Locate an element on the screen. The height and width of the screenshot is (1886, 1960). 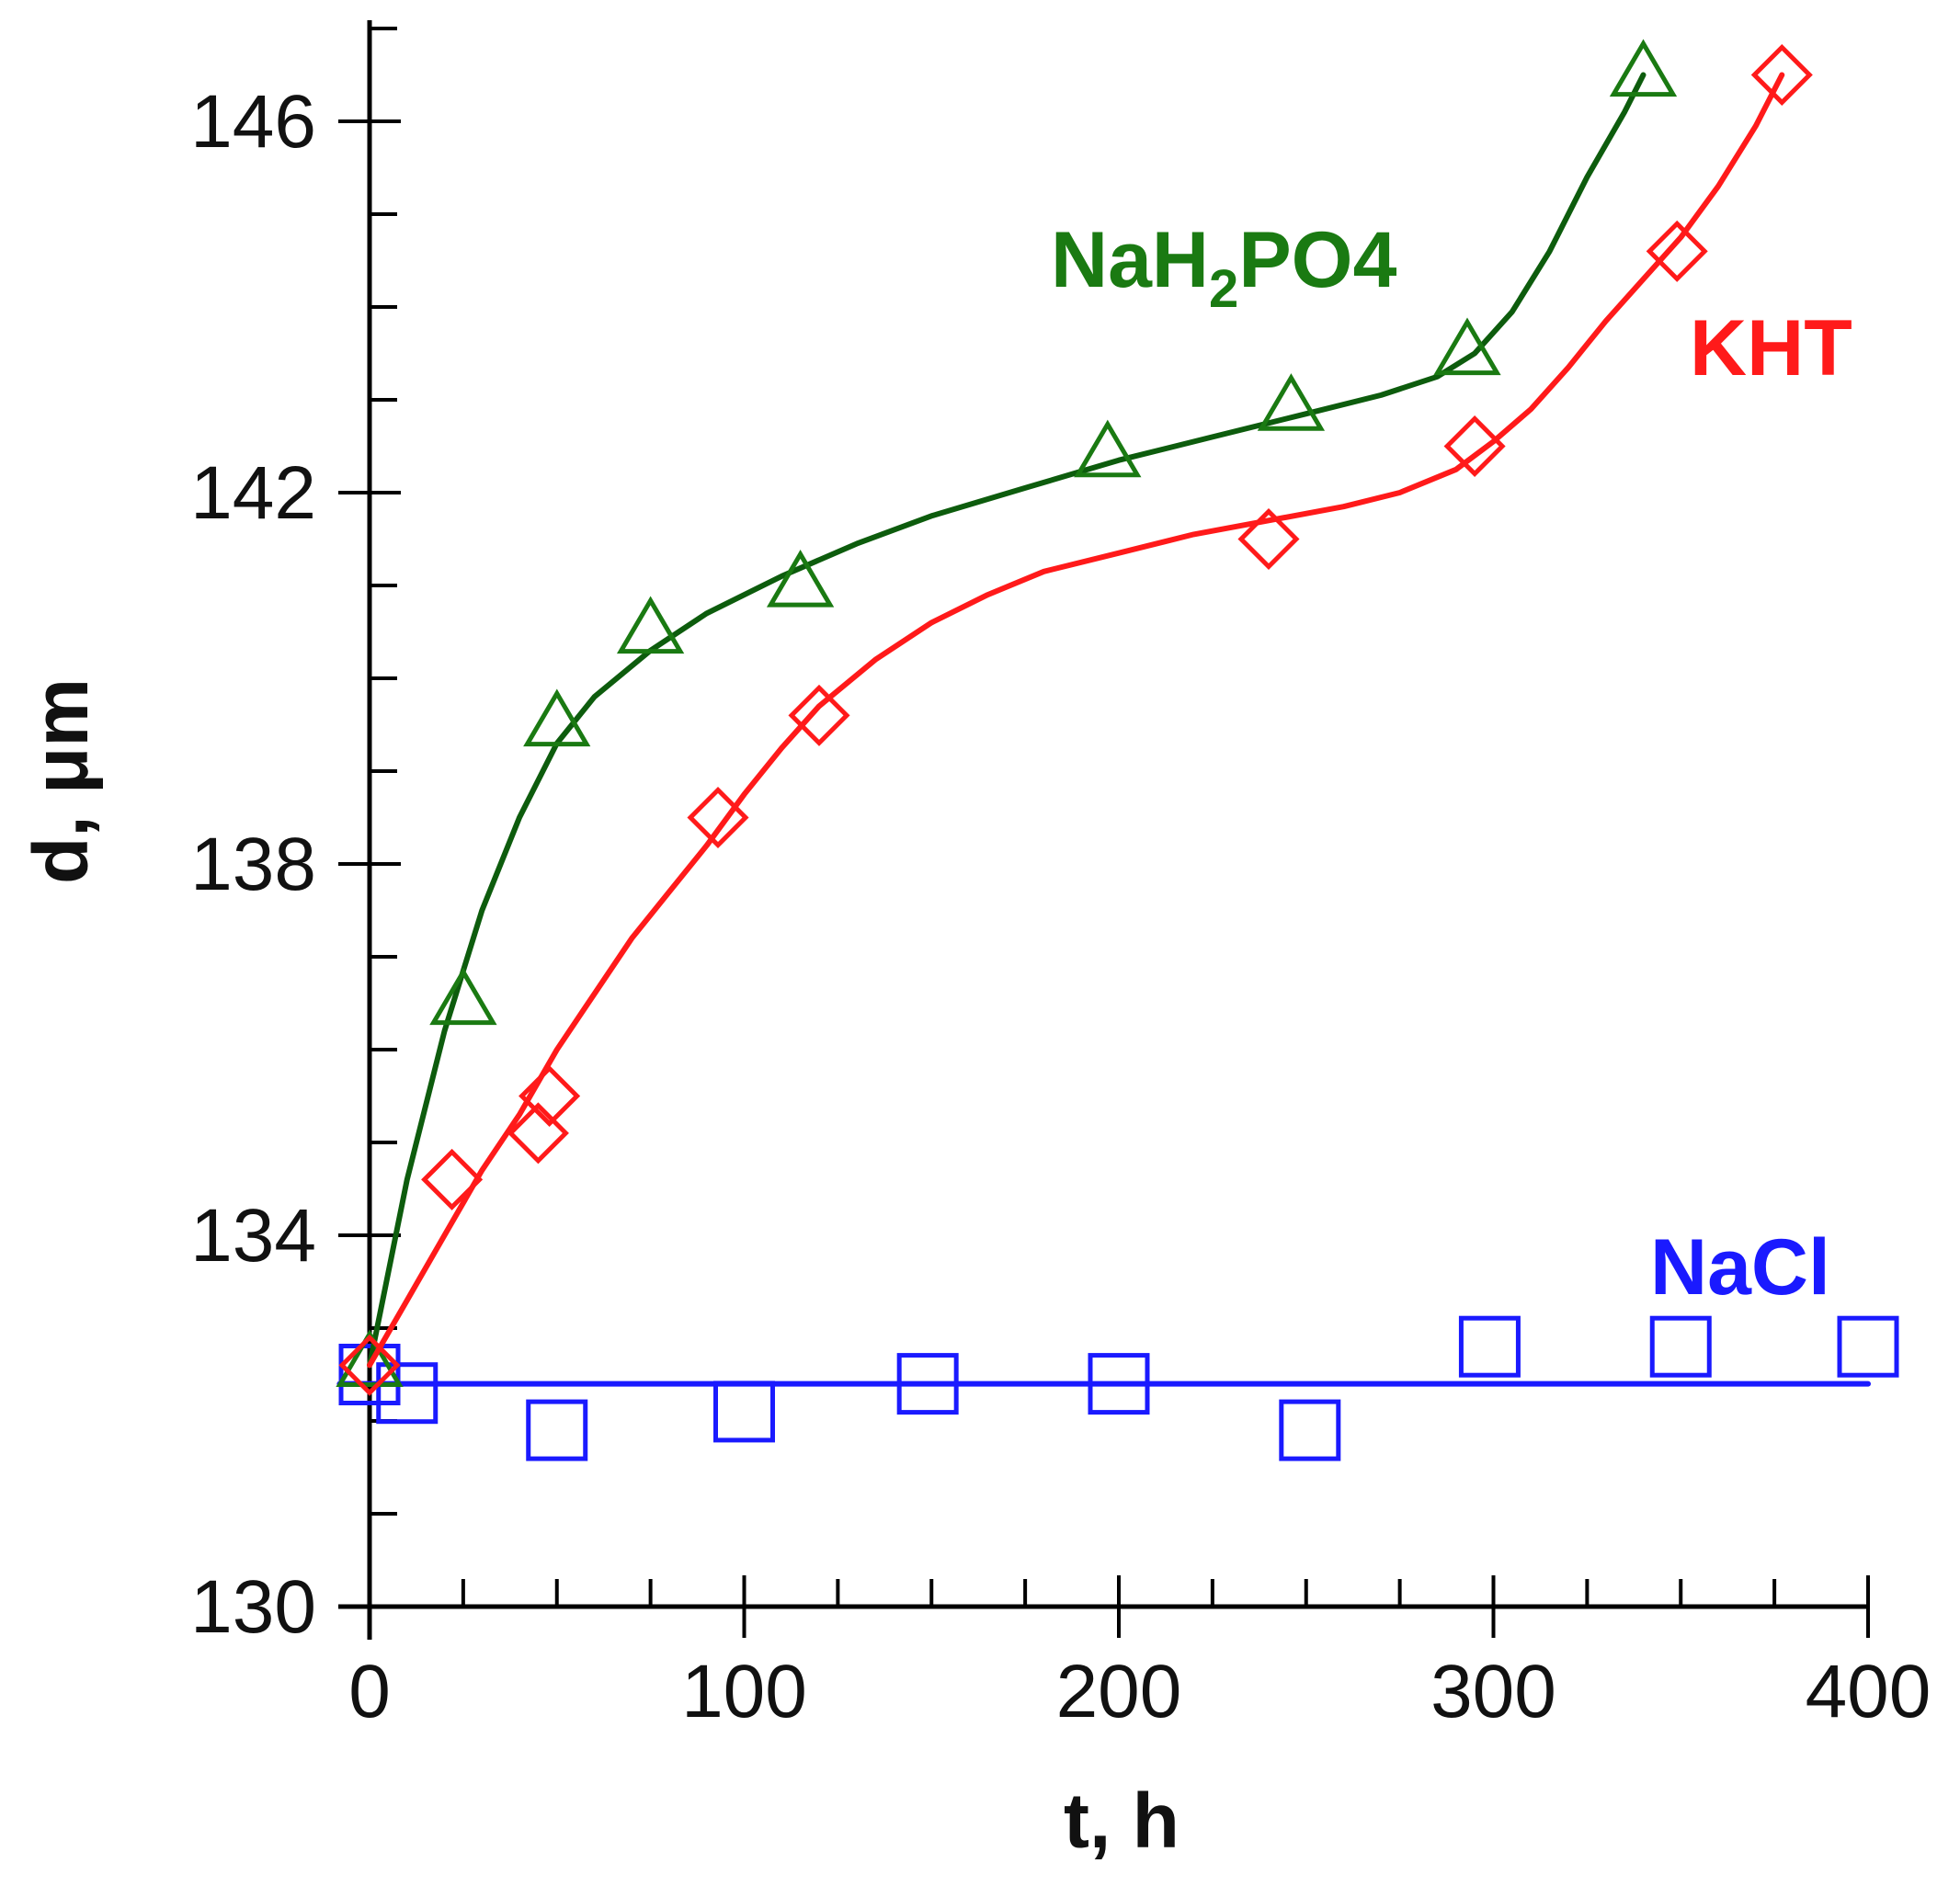
series-label-nacl: NaCl is located at coordinates (1740, 1268).